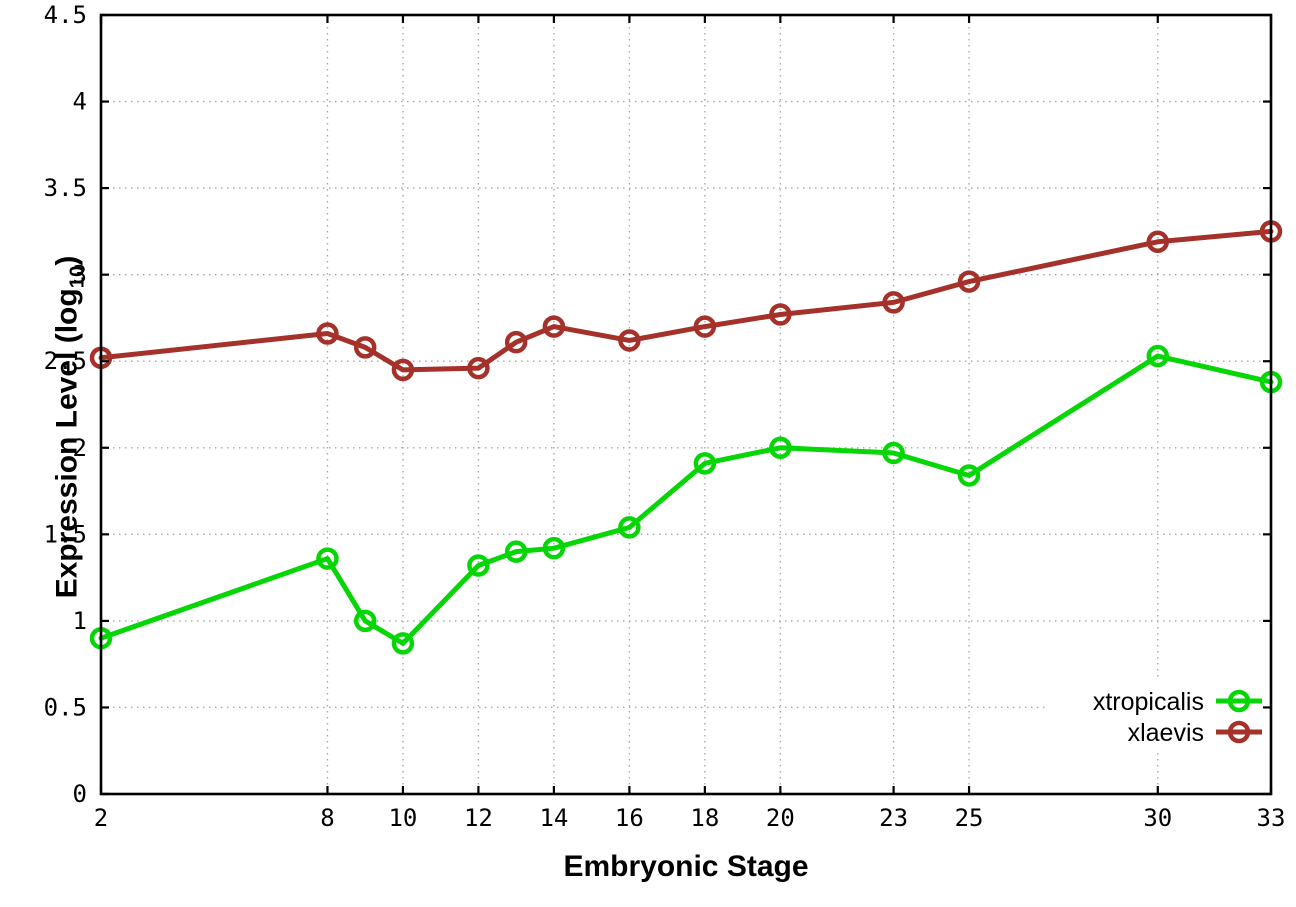 The width and height of the screenshot is (1296, 907). What do you see at coordinates (704, 818) in the screenshot?
I see `x-tick-label: 18` at bounding box center [704, 818].